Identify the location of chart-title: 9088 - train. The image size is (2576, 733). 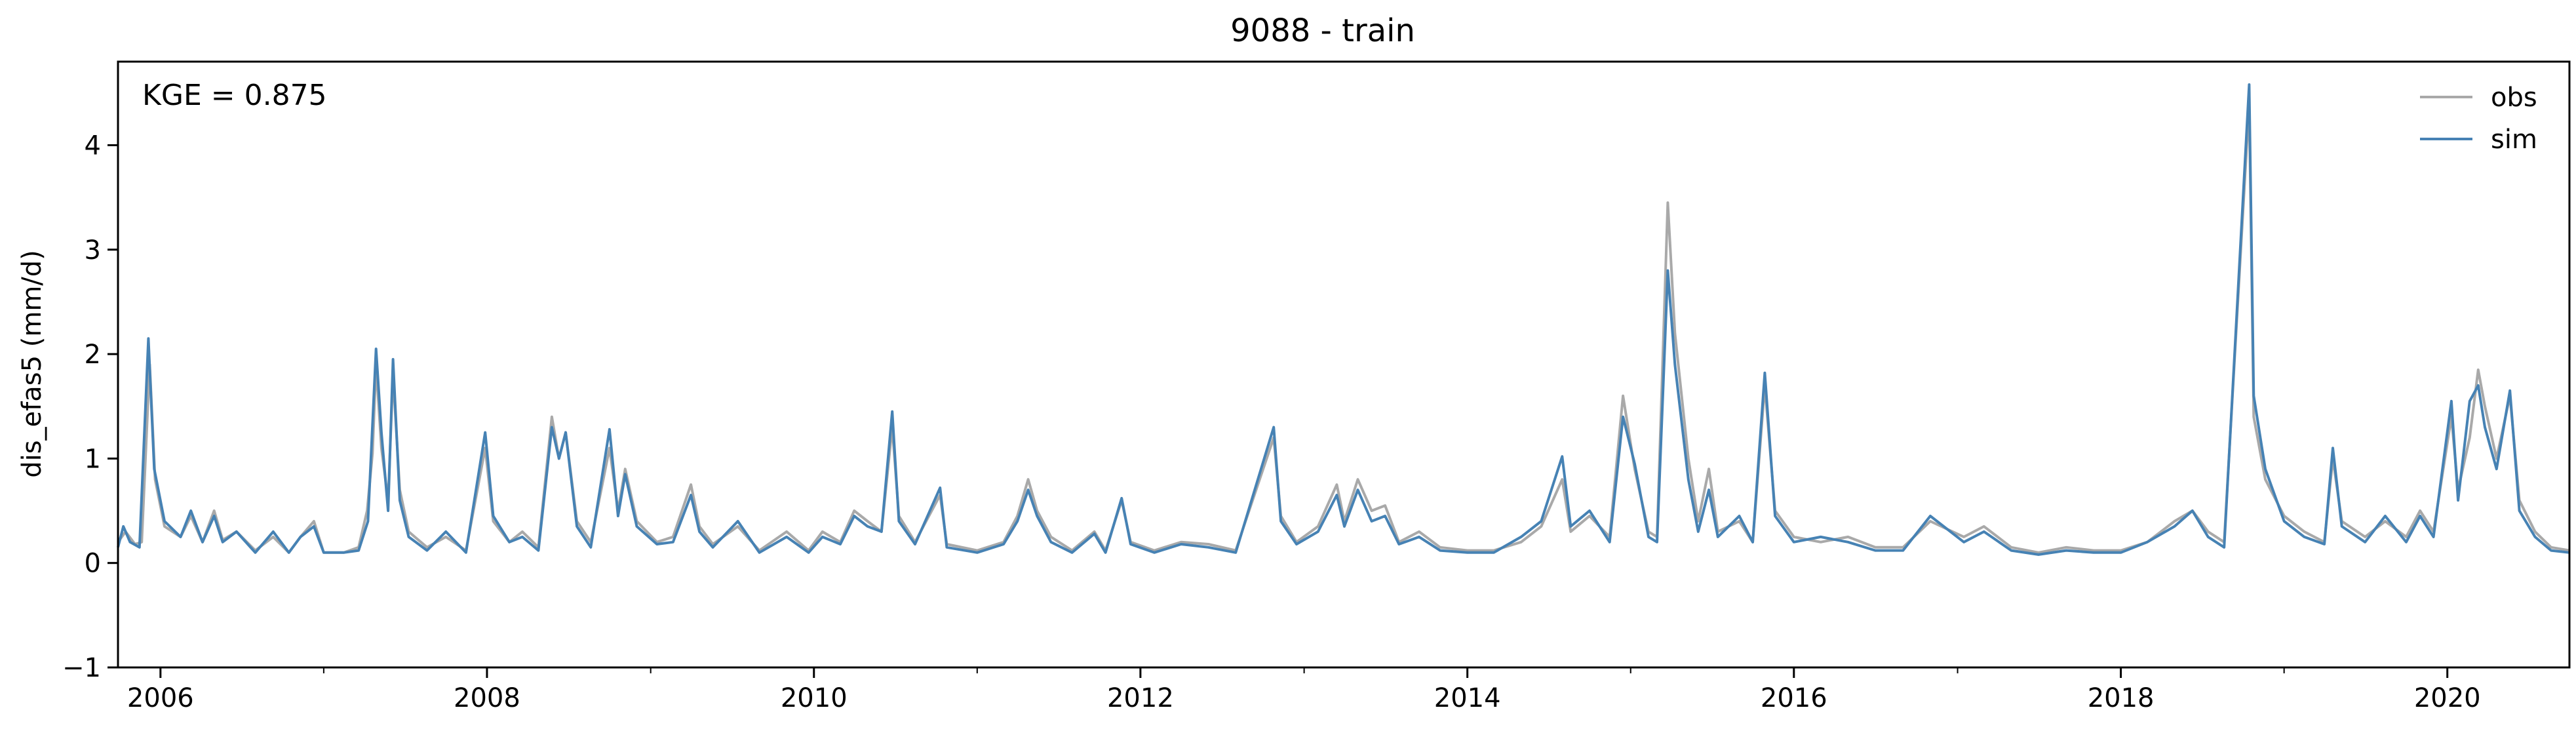
(1322, 30).